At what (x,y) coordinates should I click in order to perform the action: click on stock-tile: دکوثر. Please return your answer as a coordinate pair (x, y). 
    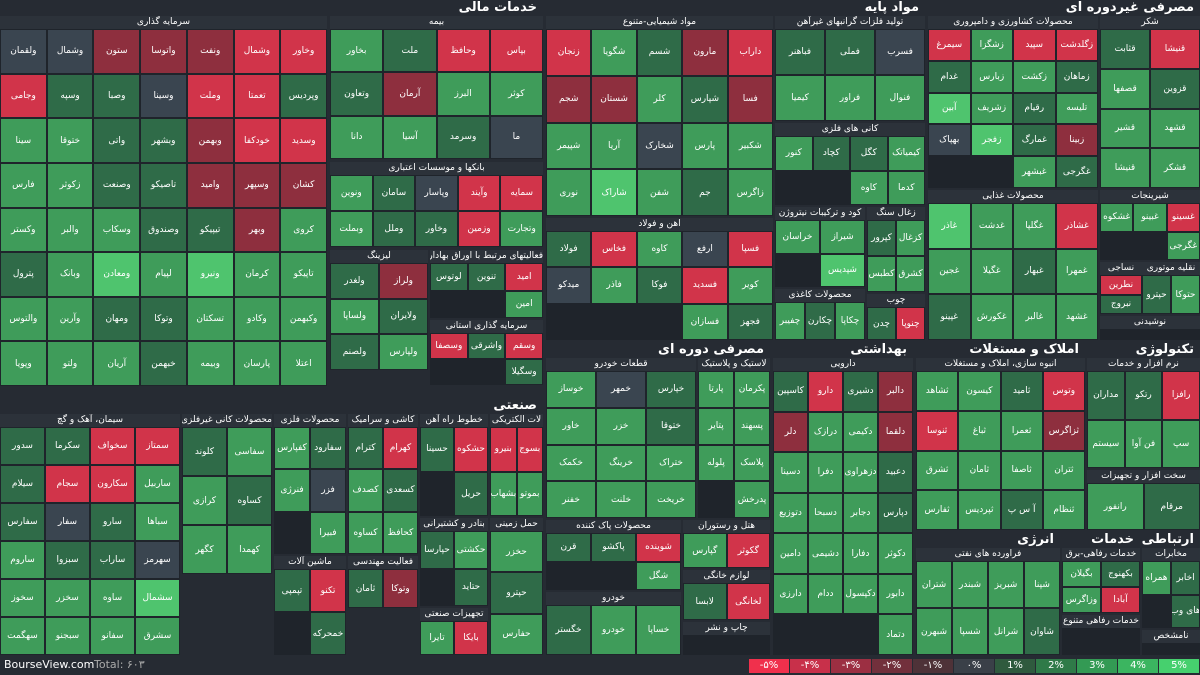
    Looking at the image, I should click on (895, 553).